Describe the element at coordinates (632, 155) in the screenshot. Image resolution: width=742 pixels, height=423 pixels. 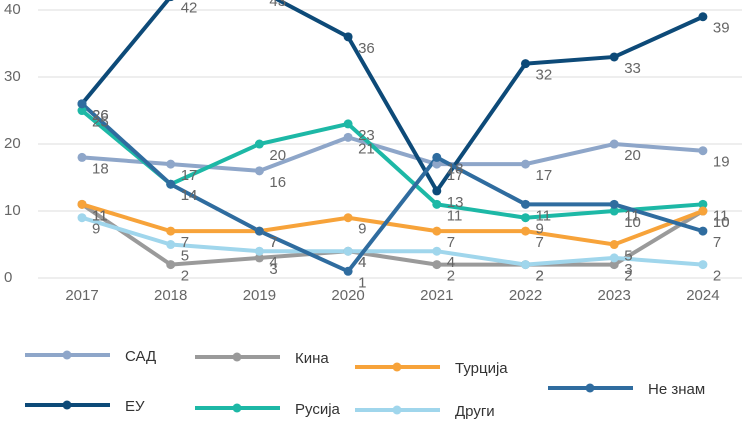
I see `data-label: 20` at that location.